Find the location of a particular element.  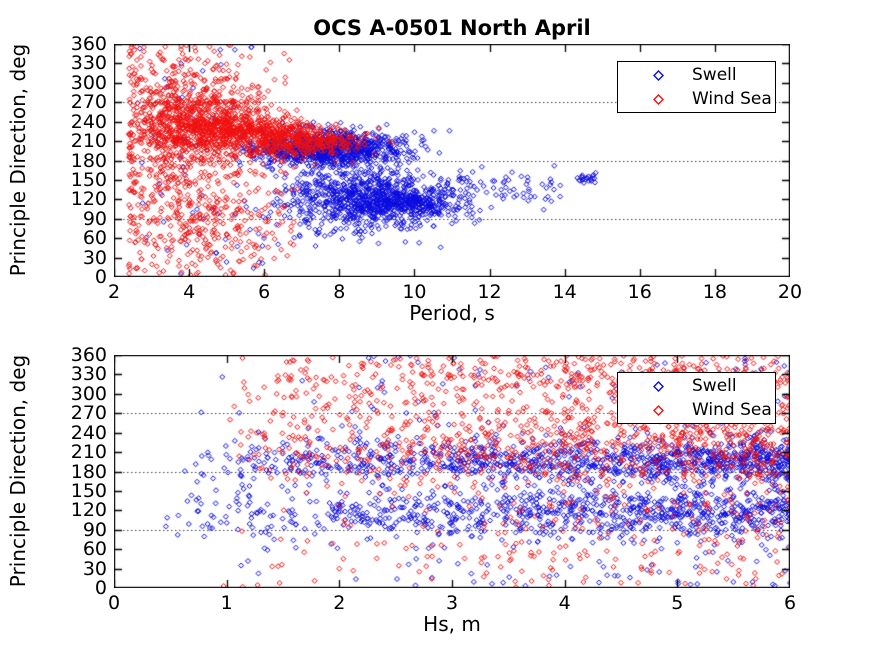

y-axis-label-hs-plot: Principle Direction, deg is located at coordinates (18, 471).